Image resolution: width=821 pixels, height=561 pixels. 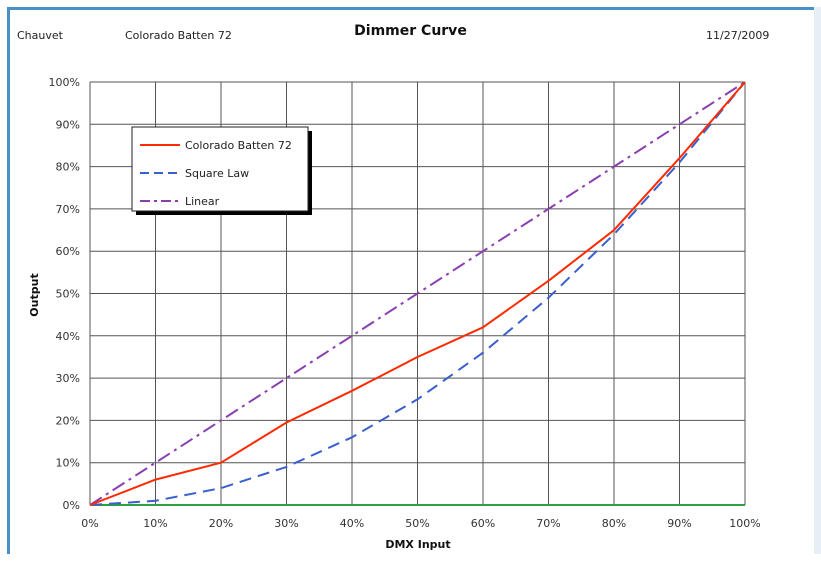 What do you see at coordinates (89, 523) in the screenshot?
I see `x-tick-label: 0%` at bounding box center [89, 523].